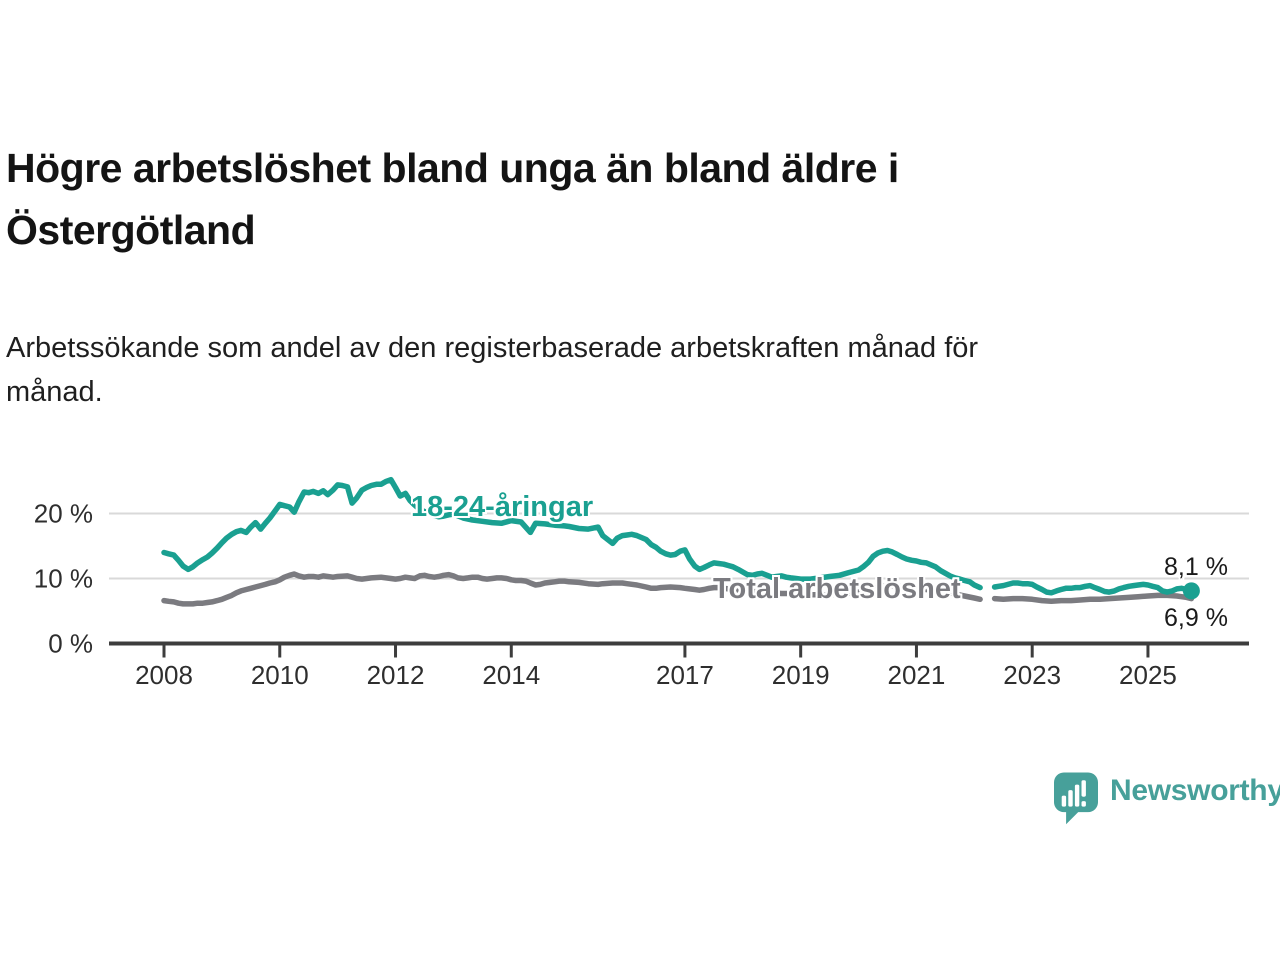  What do you see at coordinates (511, 675) in the screenshot?
I see `x-tick-label-2014: 2014` at bounding box center [511, 675].